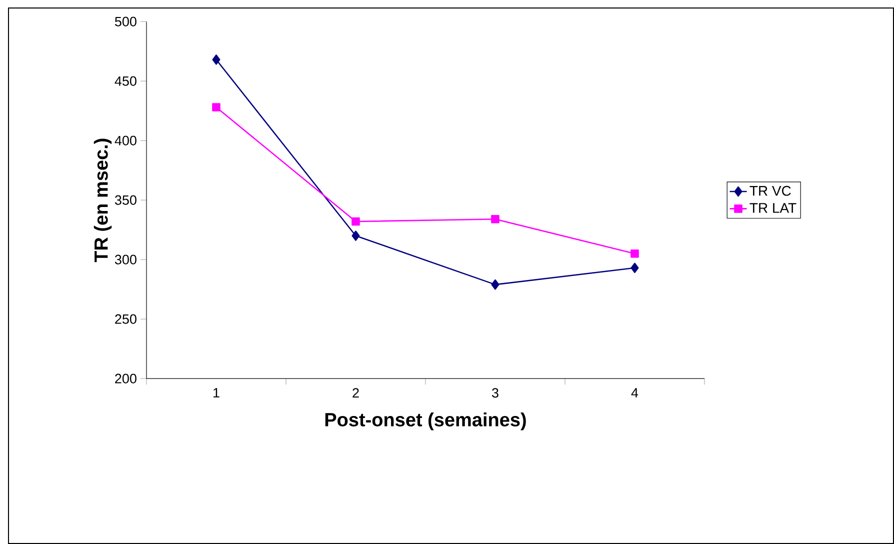 The width and height of the screenshot is (894, 544). Describe the element at coordinates (125, 141) in the screenshot. I see `y-tick-label: 400` at that location.